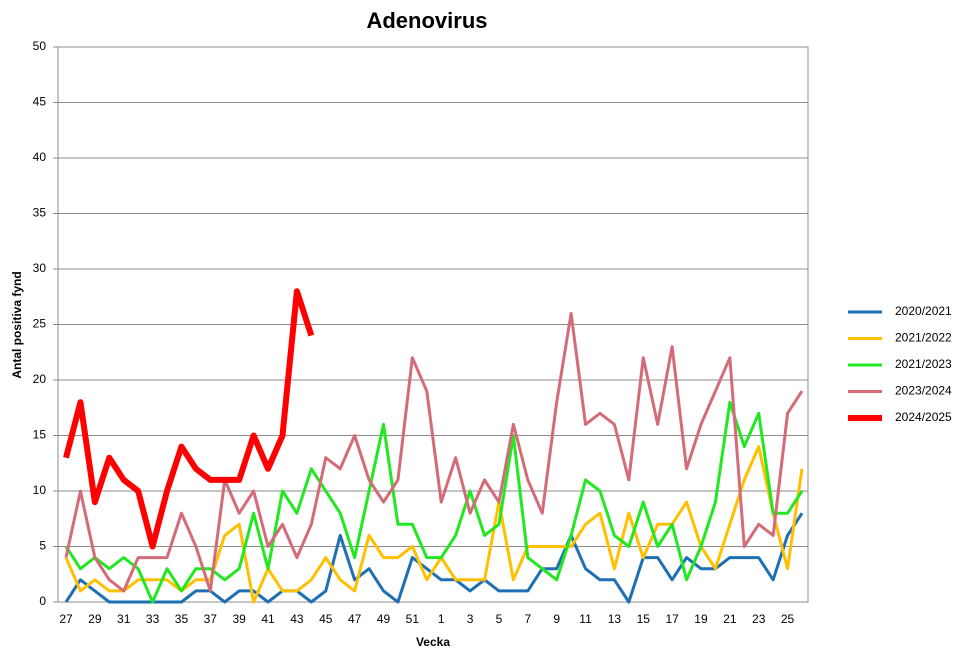 This screenshot has height=664, width=954. I want to click on y-tick-label: 25, so click(40, 324).